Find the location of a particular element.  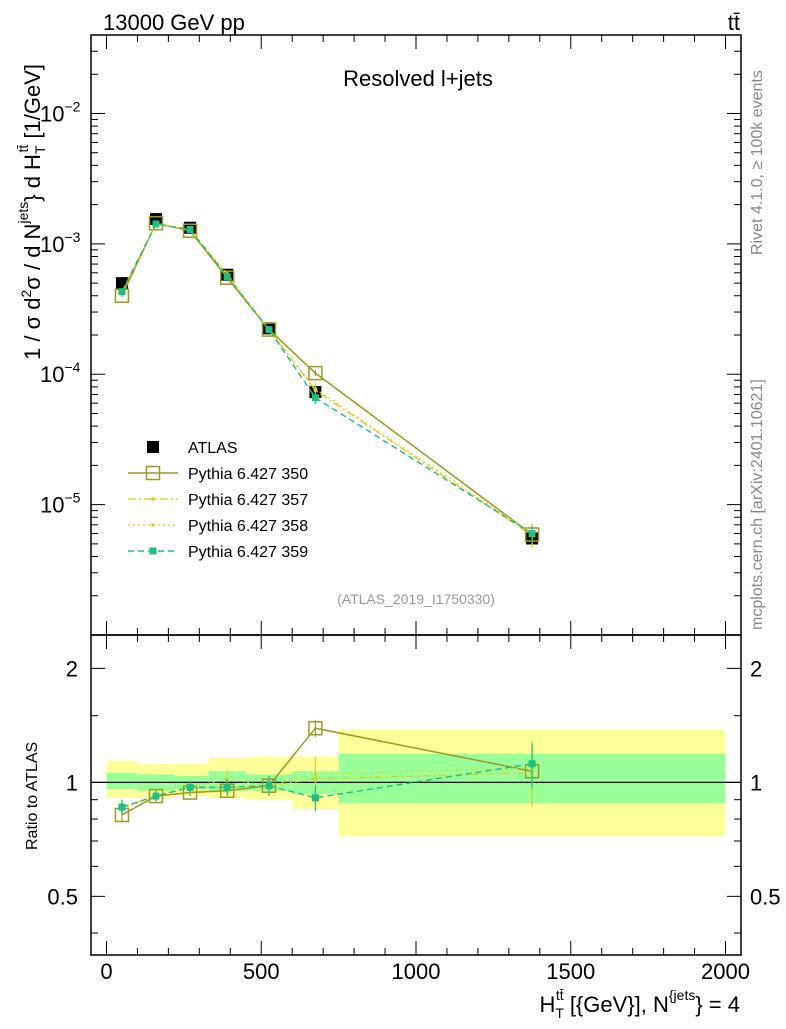

x-axis-label: HTtt̄ [{GeV}], N{jets} = 4 is located at coordinates (639, 1004).